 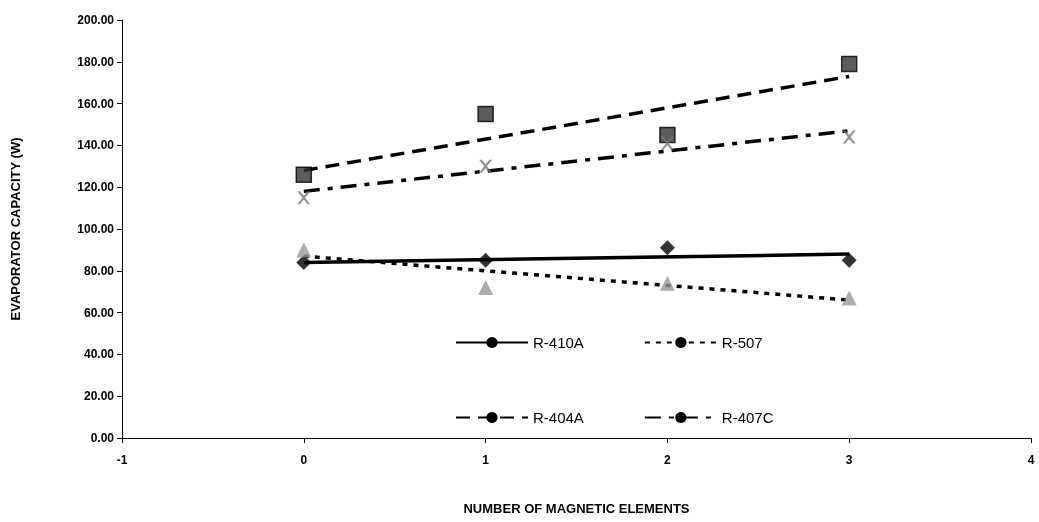 I want to click on y-tick-label: 0.00, so click(x=102, y=438).